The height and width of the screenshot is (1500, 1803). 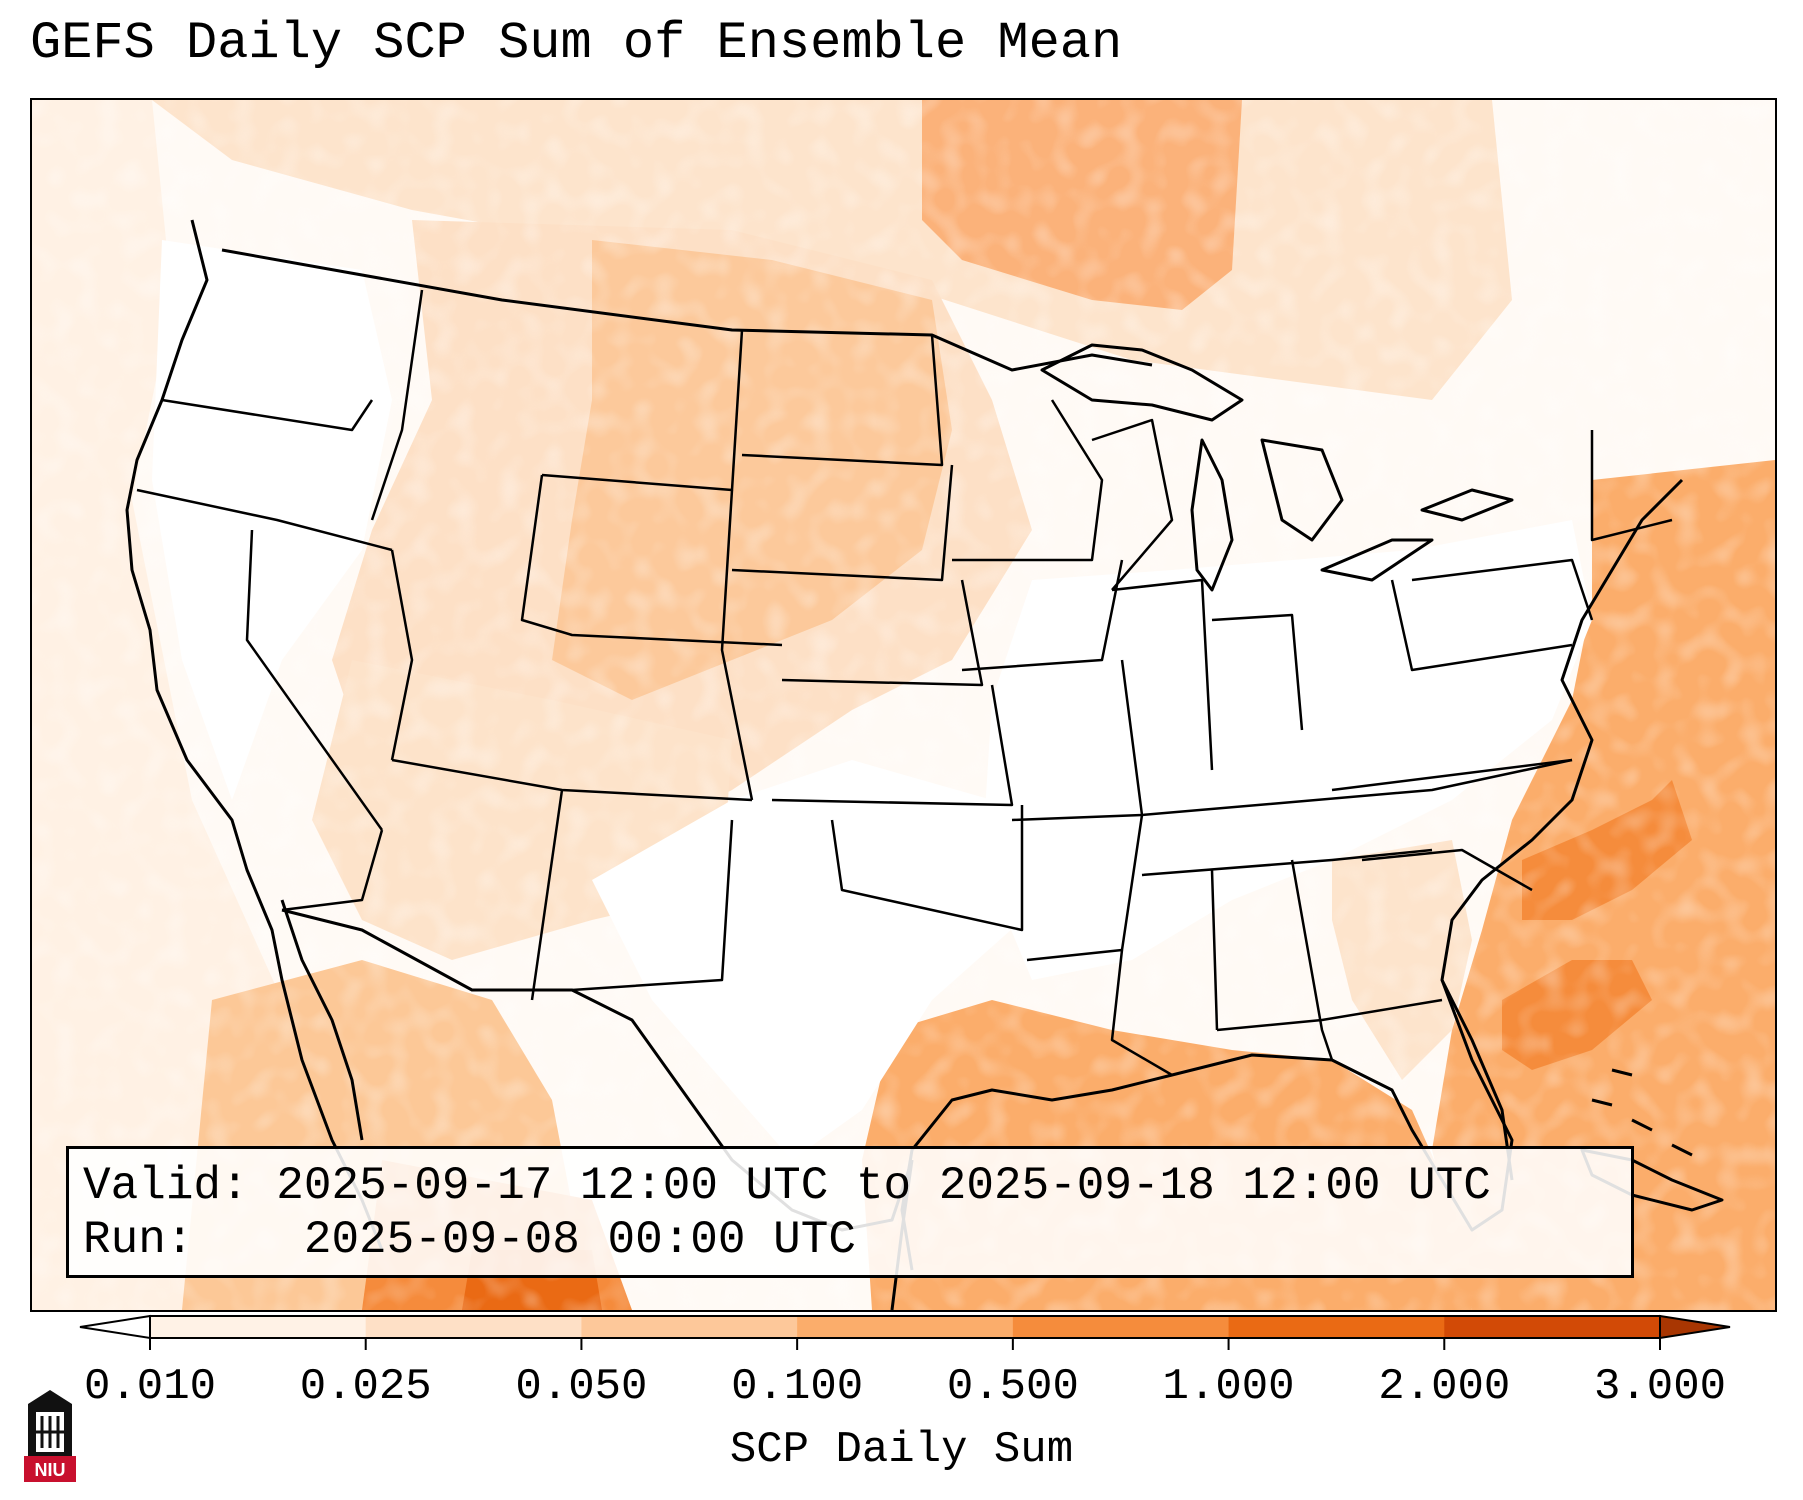 I want to click on niu-logo-icon: NIU, so click(x=50, y=1436).